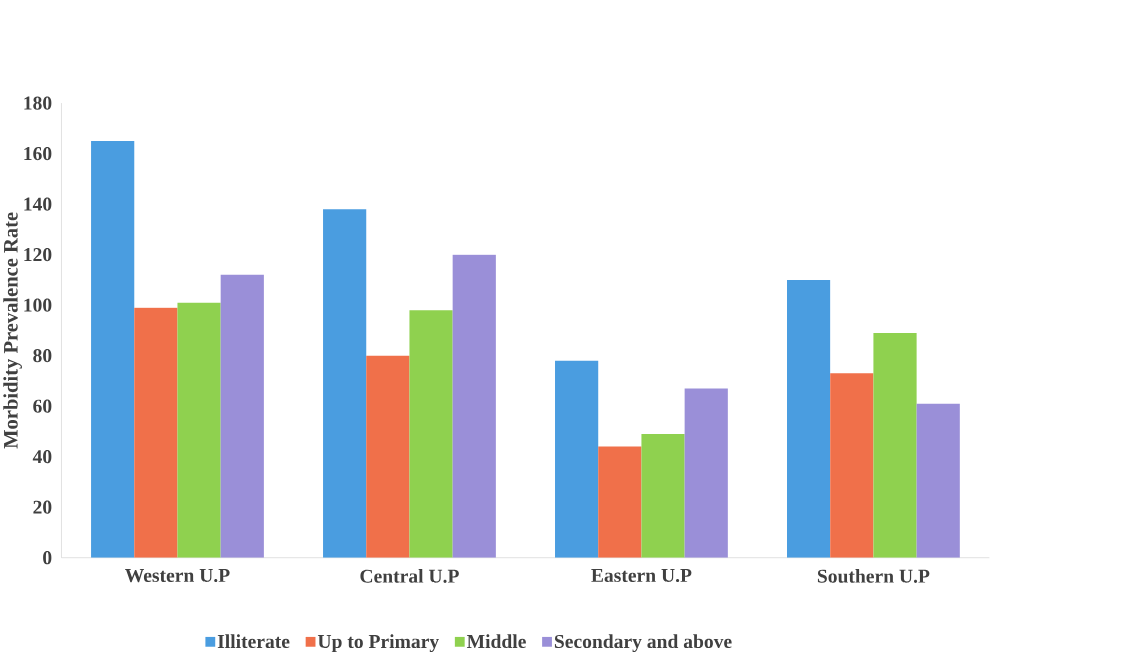 This screenshot has width=1126, height=671. What do you see at coordinates (38, 204) in the screenshot?
I see `y-tick-label: 140` at bounding box center [38, 204].